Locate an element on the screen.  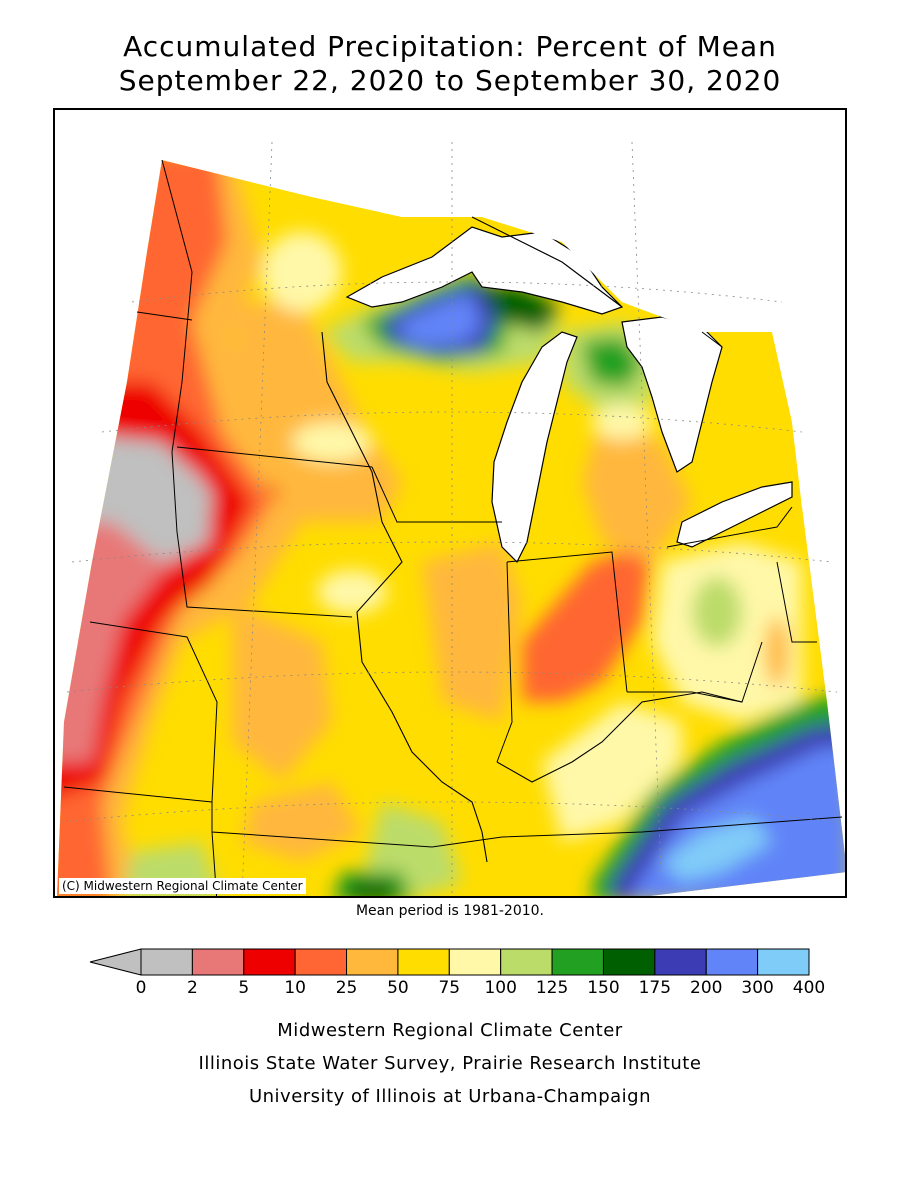
legend-tick-label: 75 is located at coordinates (449, 988).